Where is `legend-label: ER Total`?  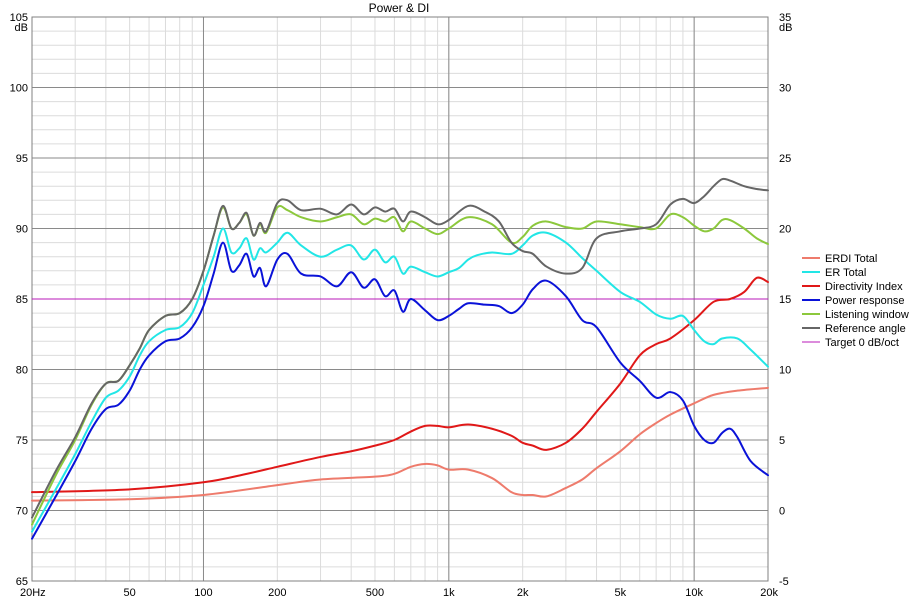
legend-label: ER Total is located at coordinates (845, 273).